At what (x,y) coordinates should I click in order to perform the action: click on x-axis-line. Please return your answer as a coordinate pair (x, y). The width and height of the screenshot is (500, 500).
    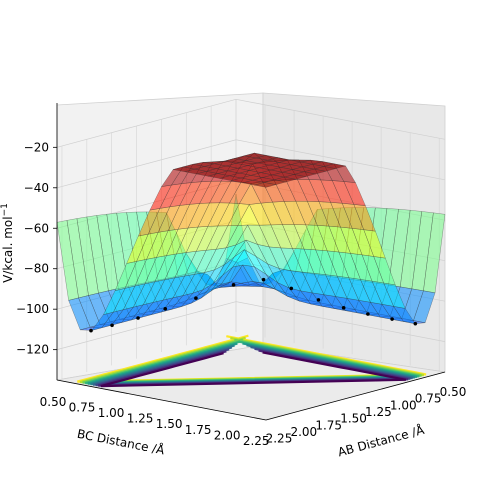
    Looking at the image, I should click on (355, 396).